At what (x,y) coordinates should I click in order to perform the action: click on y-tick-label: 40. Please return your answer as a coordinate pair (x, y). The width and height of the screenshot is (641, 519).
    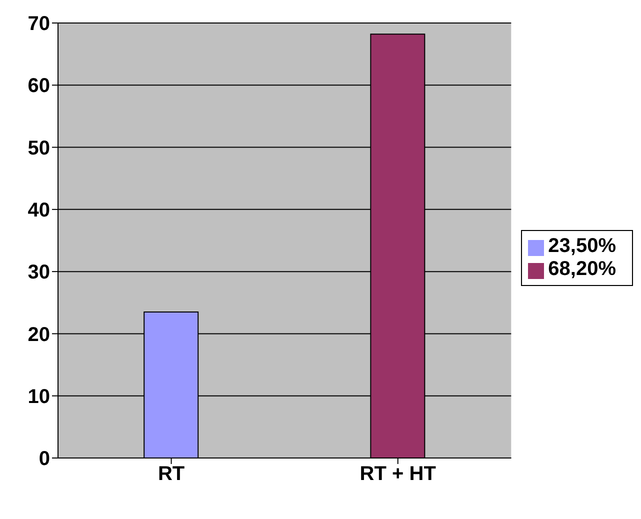
    Looking at the image, I should click on (39, 211).